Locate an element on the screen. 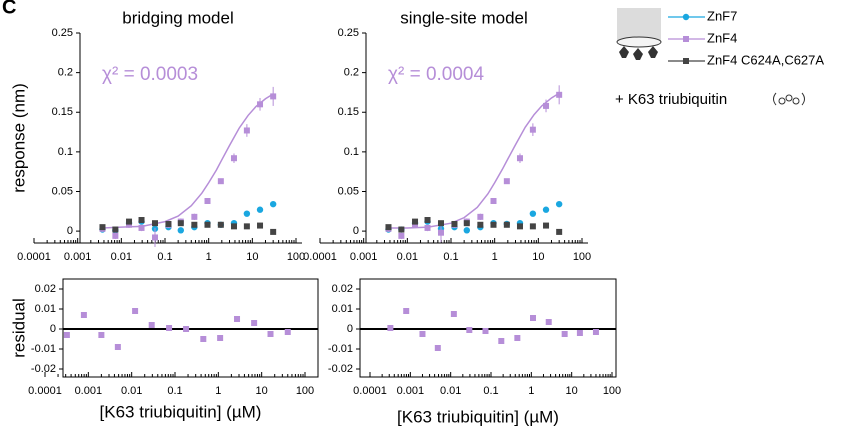 The width and height of the screenshot is (861, 432). fit-annotation: χ² = 0.0003 is located at coordinates (150, 74).